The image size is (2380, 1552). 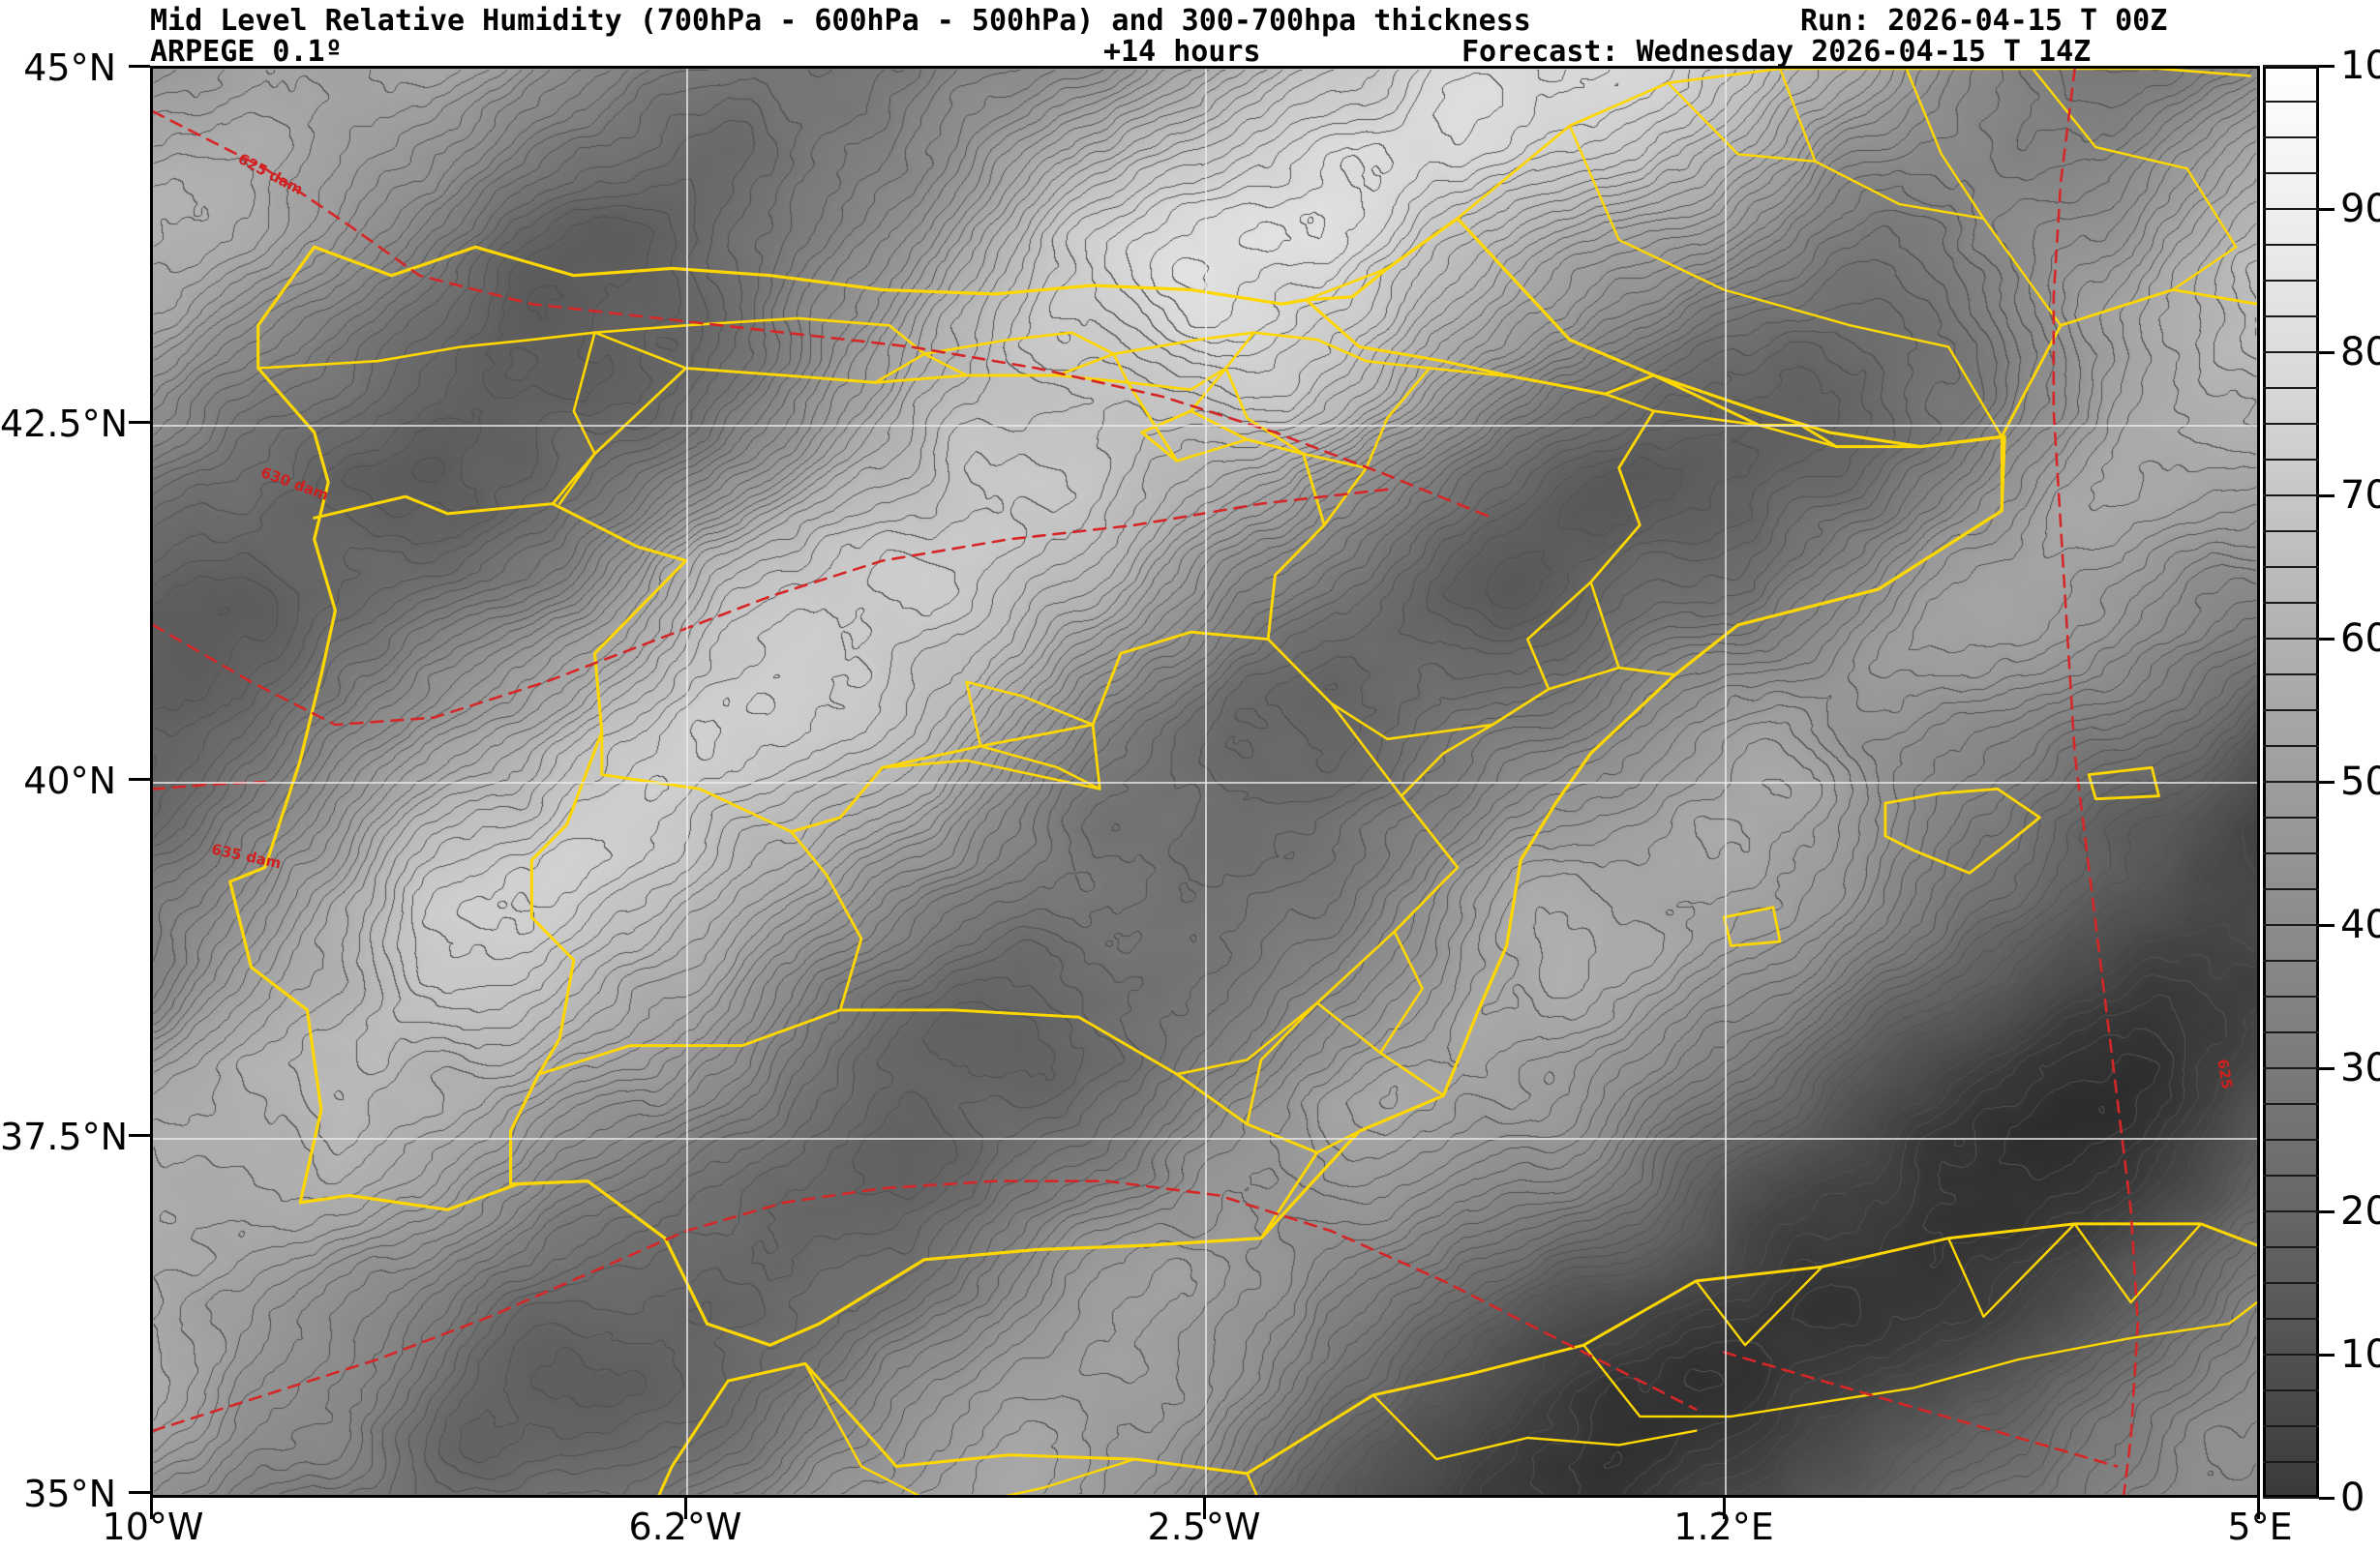 What do you see at coordinates (69, 1494) in the screenshot?
I see `ytick-label-35: 35°N` at bounding box center [69, 1494].